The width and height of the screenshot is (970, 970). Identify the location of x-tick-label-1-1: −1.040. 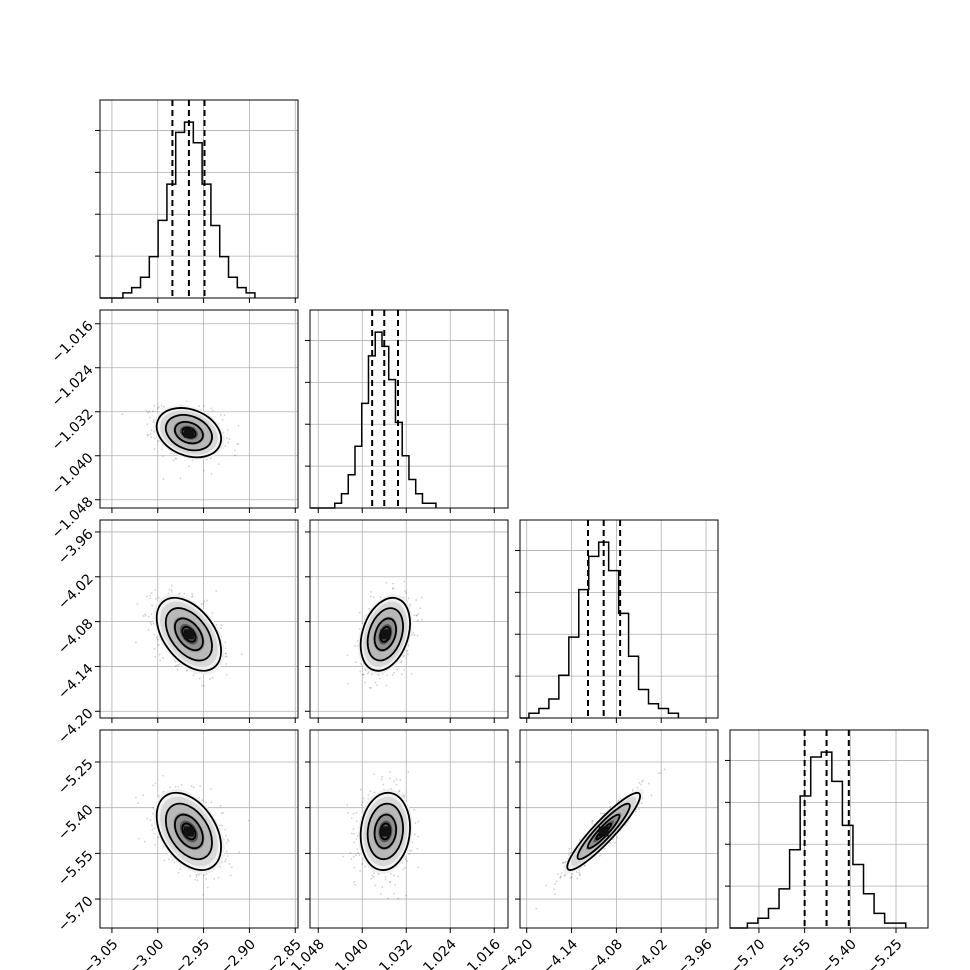
(348, 953).